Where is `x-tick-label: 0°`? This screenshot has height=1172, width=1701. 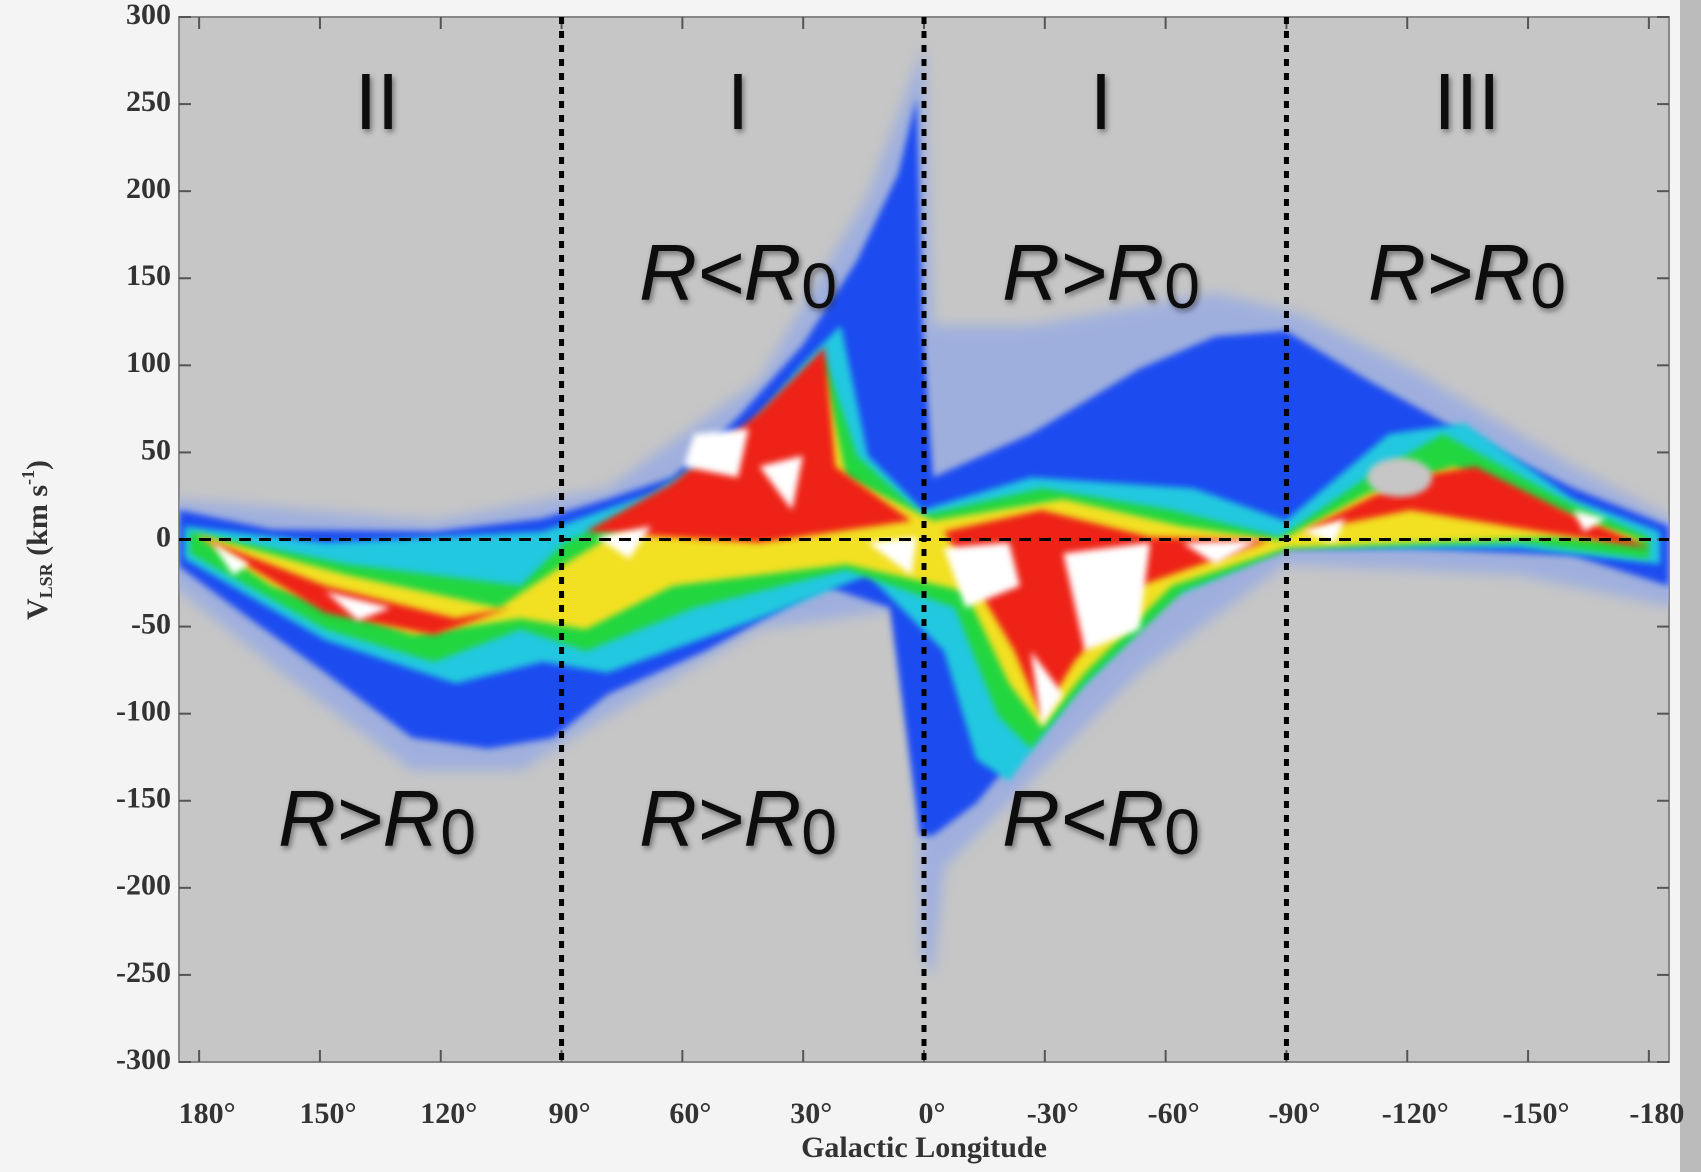
x-tick-label: 0° is located at coordinates (932, 1113).